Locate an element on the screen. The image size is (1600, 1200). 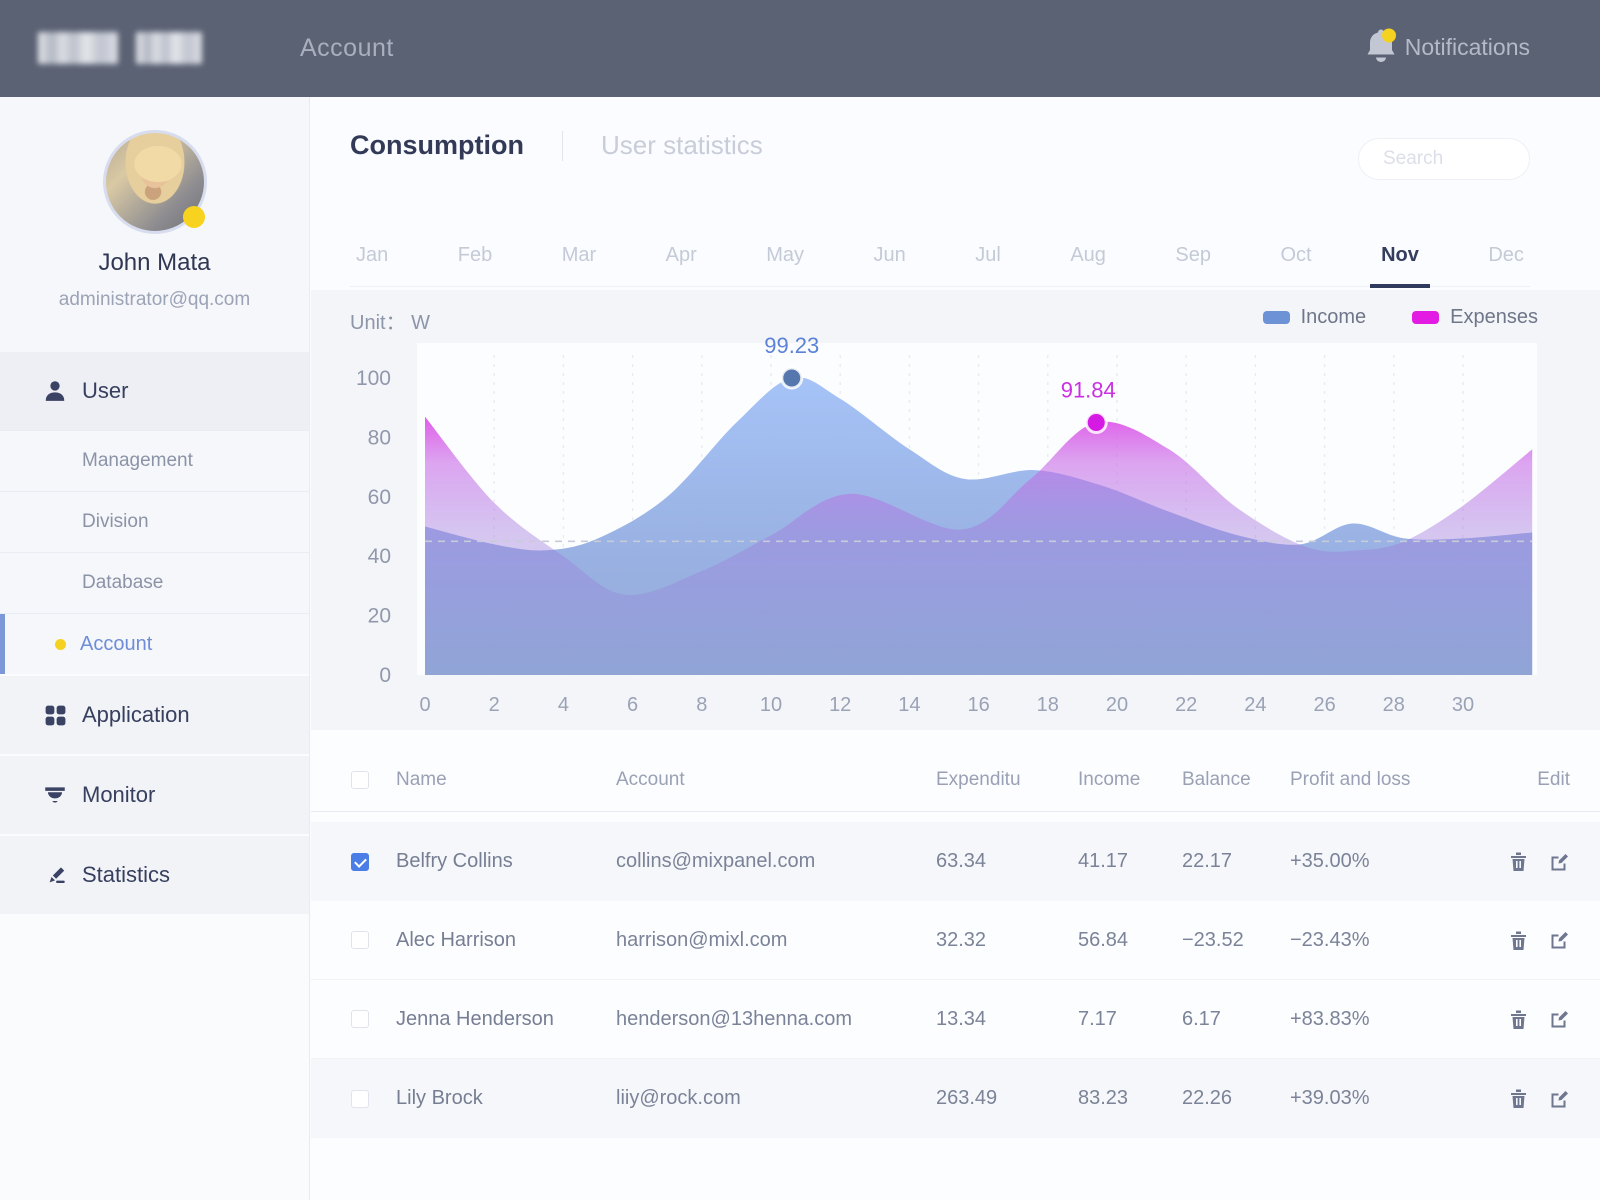
legend-income: Income is located at coordinates (1314, 317).